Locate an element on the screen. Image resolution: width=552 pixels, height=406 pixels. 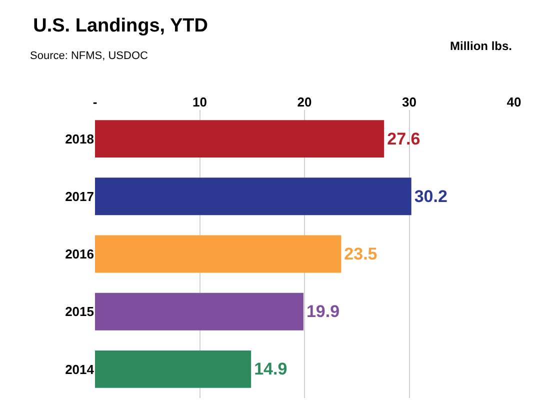
data-label: 27.6 is located at coordinates (403, 138).